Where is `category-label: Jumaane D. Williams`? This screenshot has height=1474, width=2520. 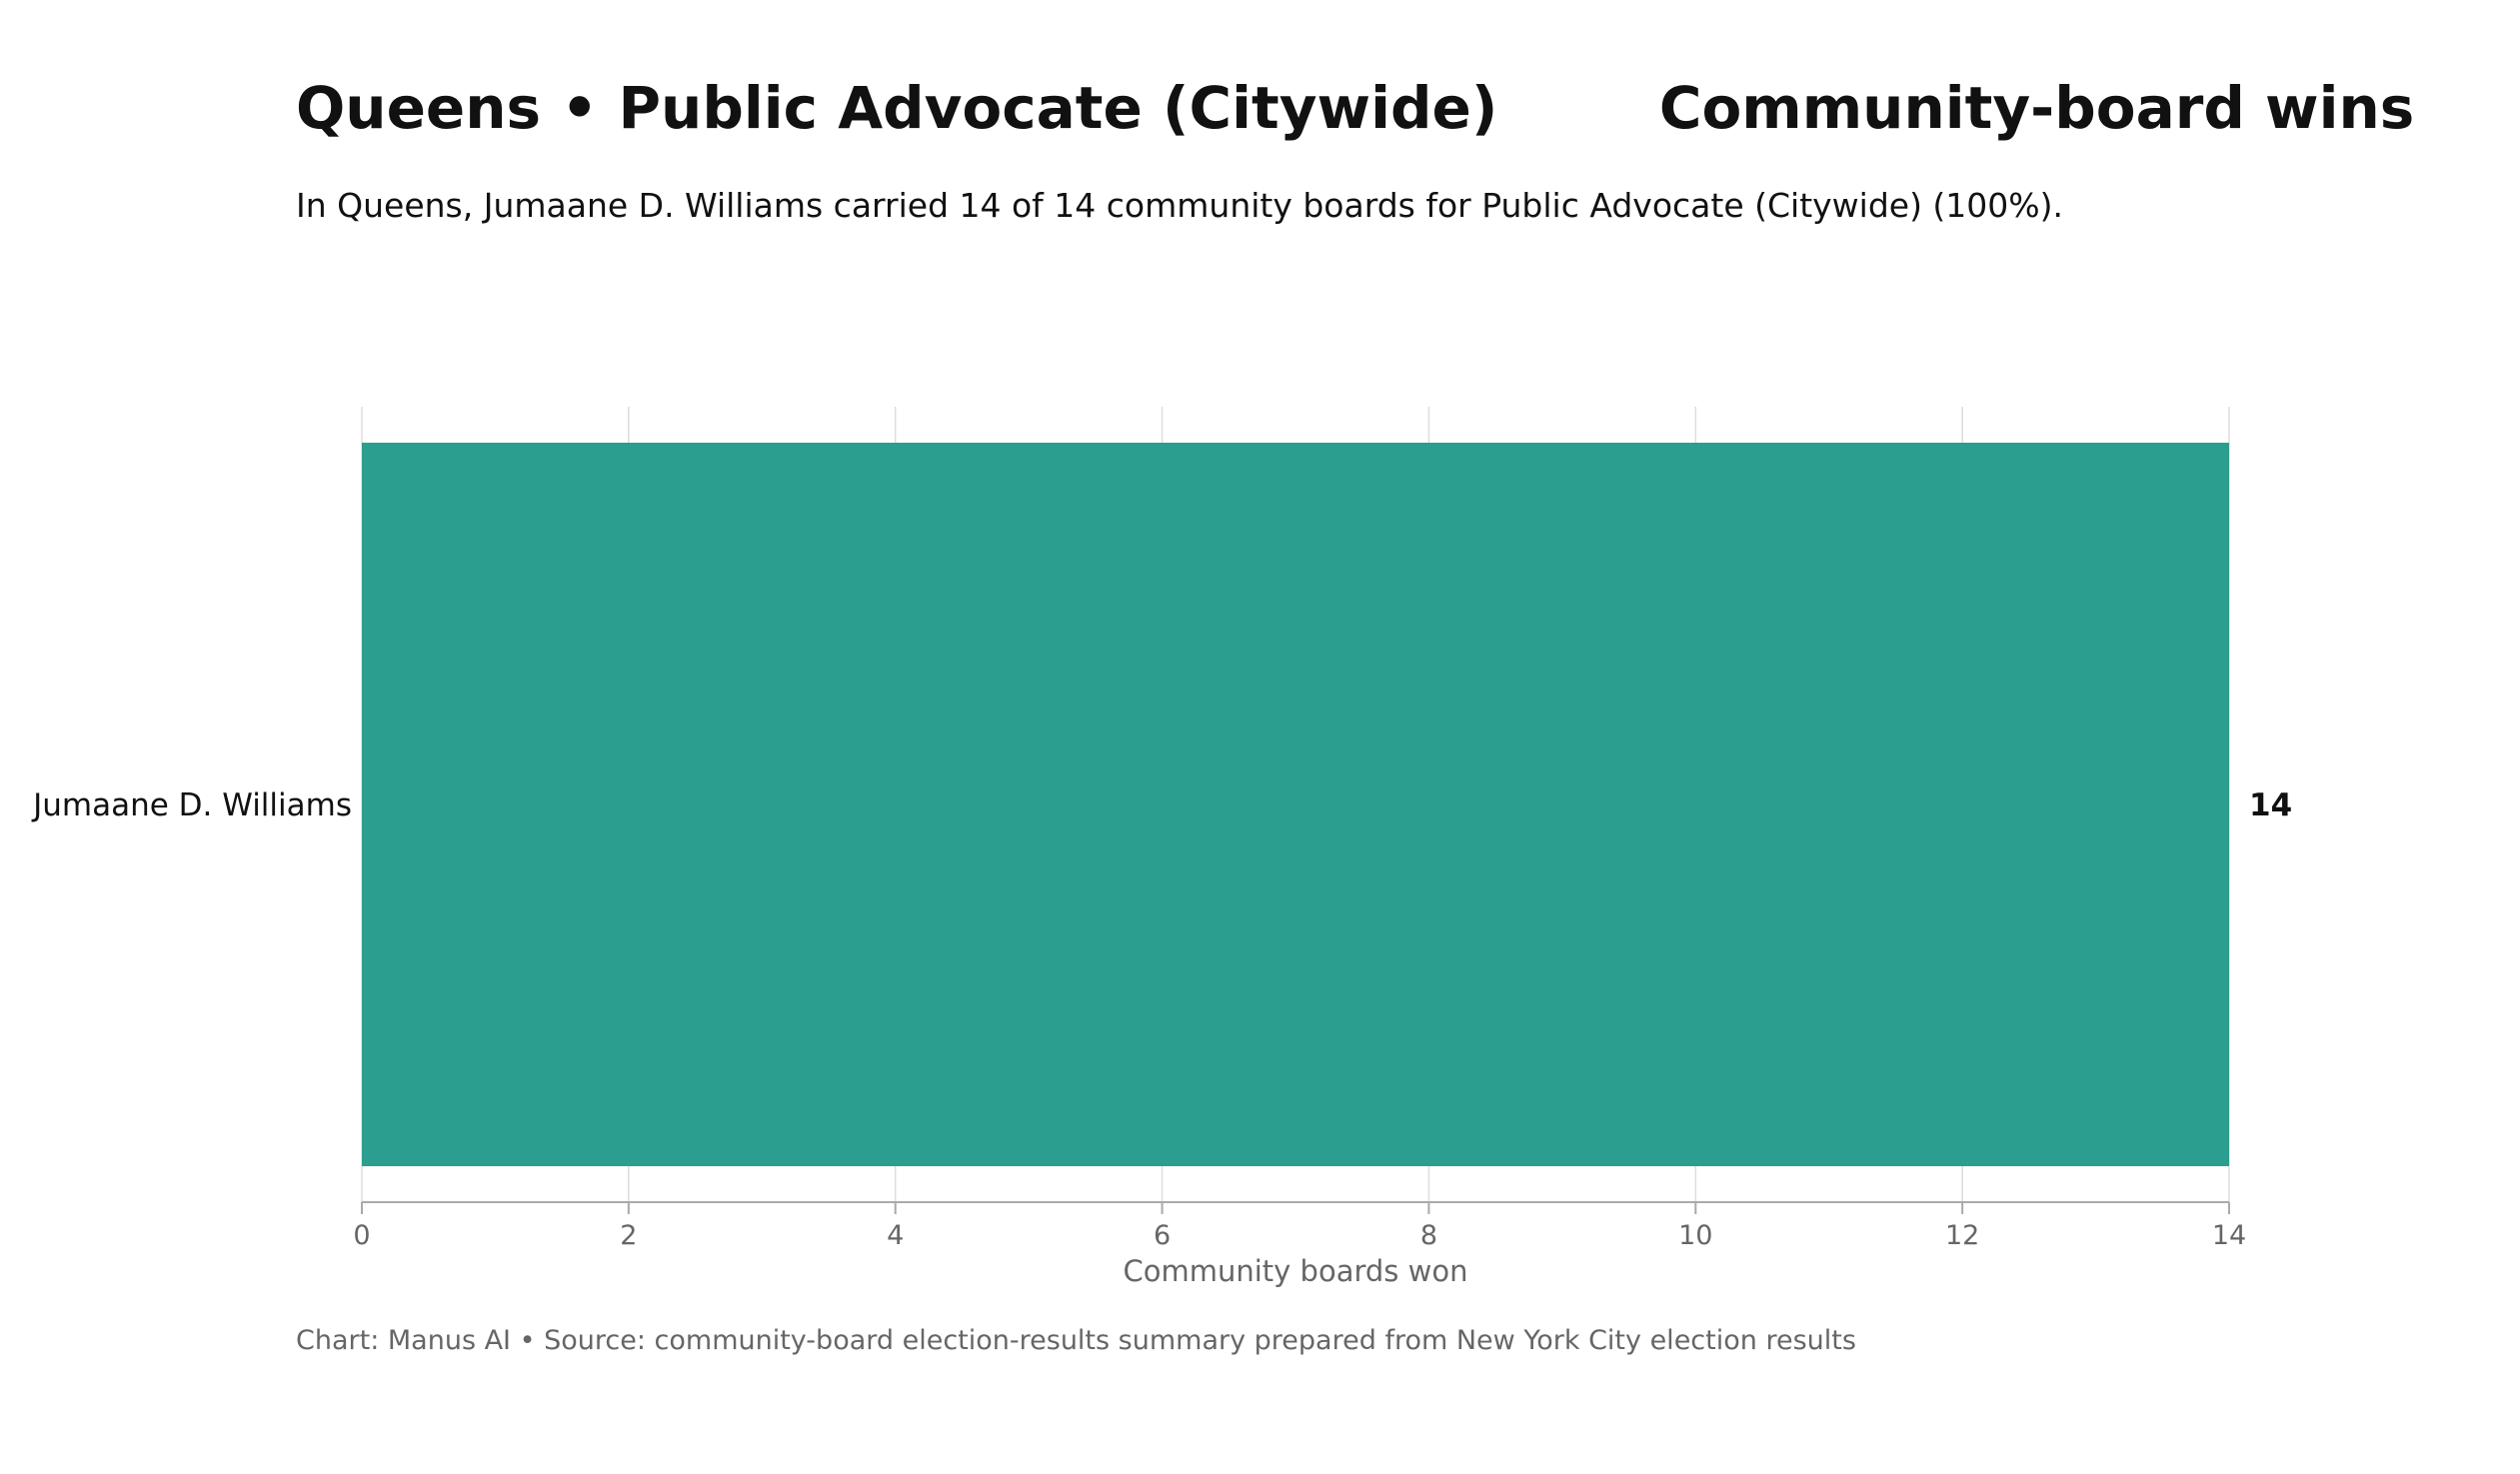 category-label: Jumaane D. Williams is located at coordinates (191, 805).